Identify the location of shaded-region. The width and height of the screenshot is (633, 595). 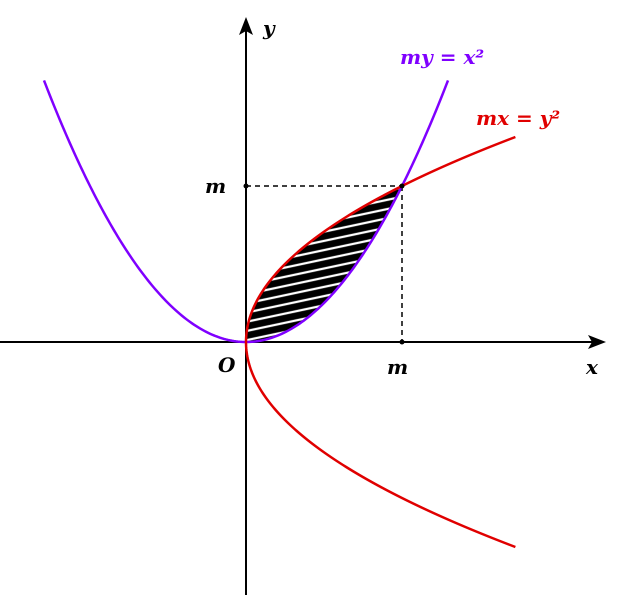
(324, 264).